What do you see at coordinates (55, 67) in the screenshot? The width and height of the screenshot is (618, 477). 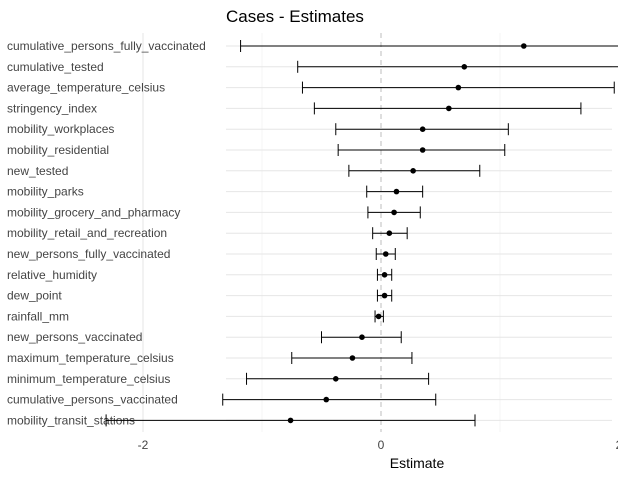 I see `category-label: cumulative_tested` at bounding box center [55, 67].